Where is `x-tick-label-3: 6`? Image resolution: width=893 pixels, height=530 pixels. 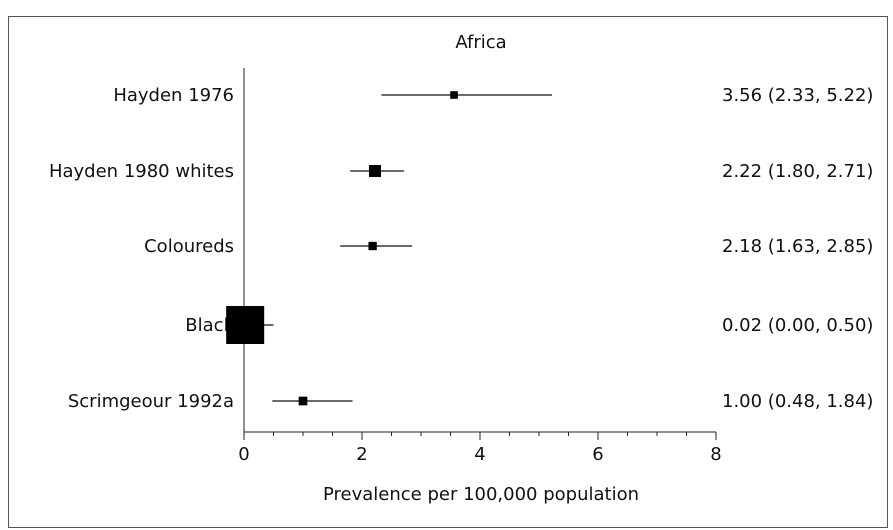
x-tick-label-3: 6 is located at coordinates (597, 454).